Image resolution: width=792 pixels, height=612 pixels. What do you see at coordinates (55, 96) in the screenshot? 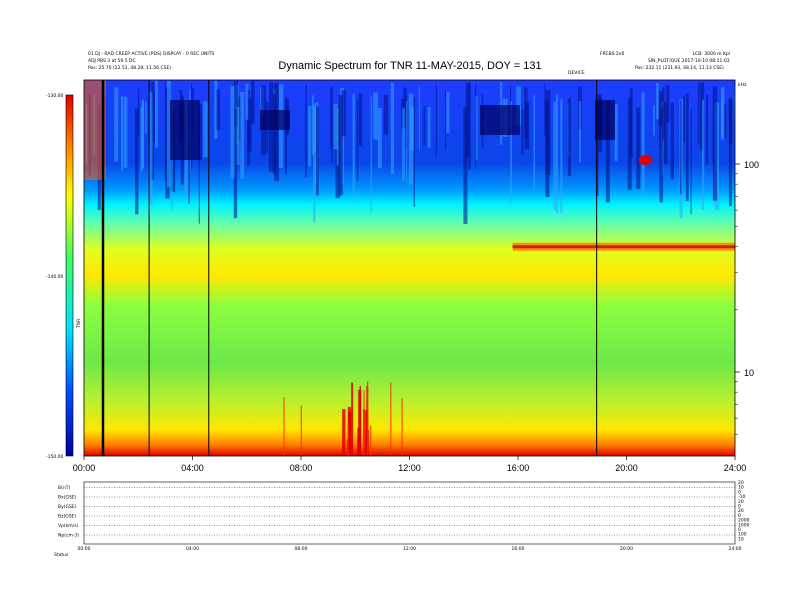
I see `colorbar-tick-top: -130.00` at bounding box center [55, 96].